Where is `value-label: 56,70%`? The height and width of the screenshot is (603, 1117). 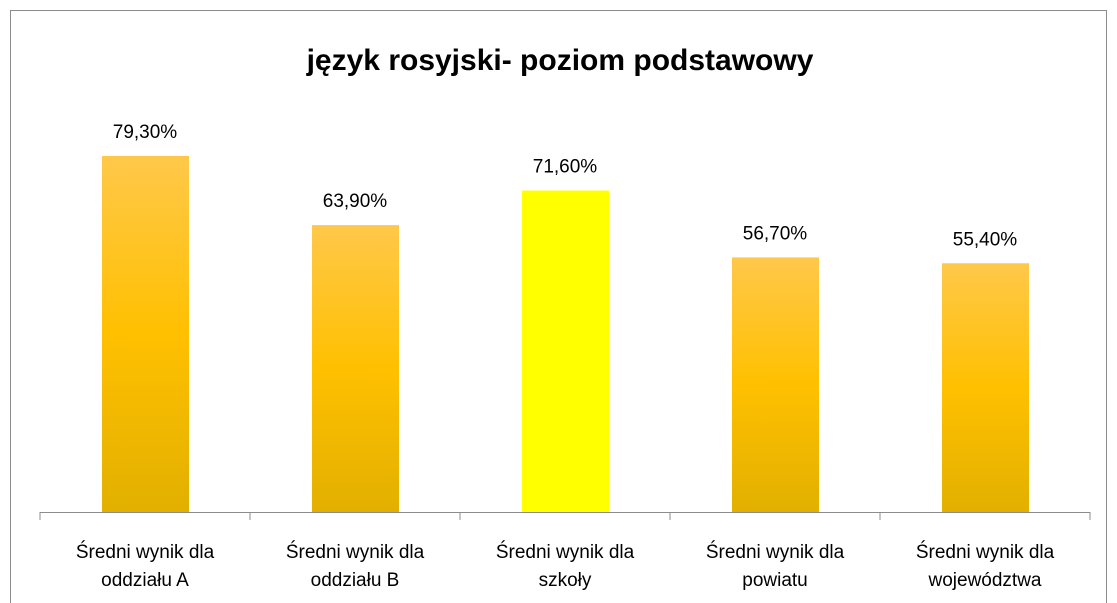
value-label: 56,70% is located at coordinates (775, 233).